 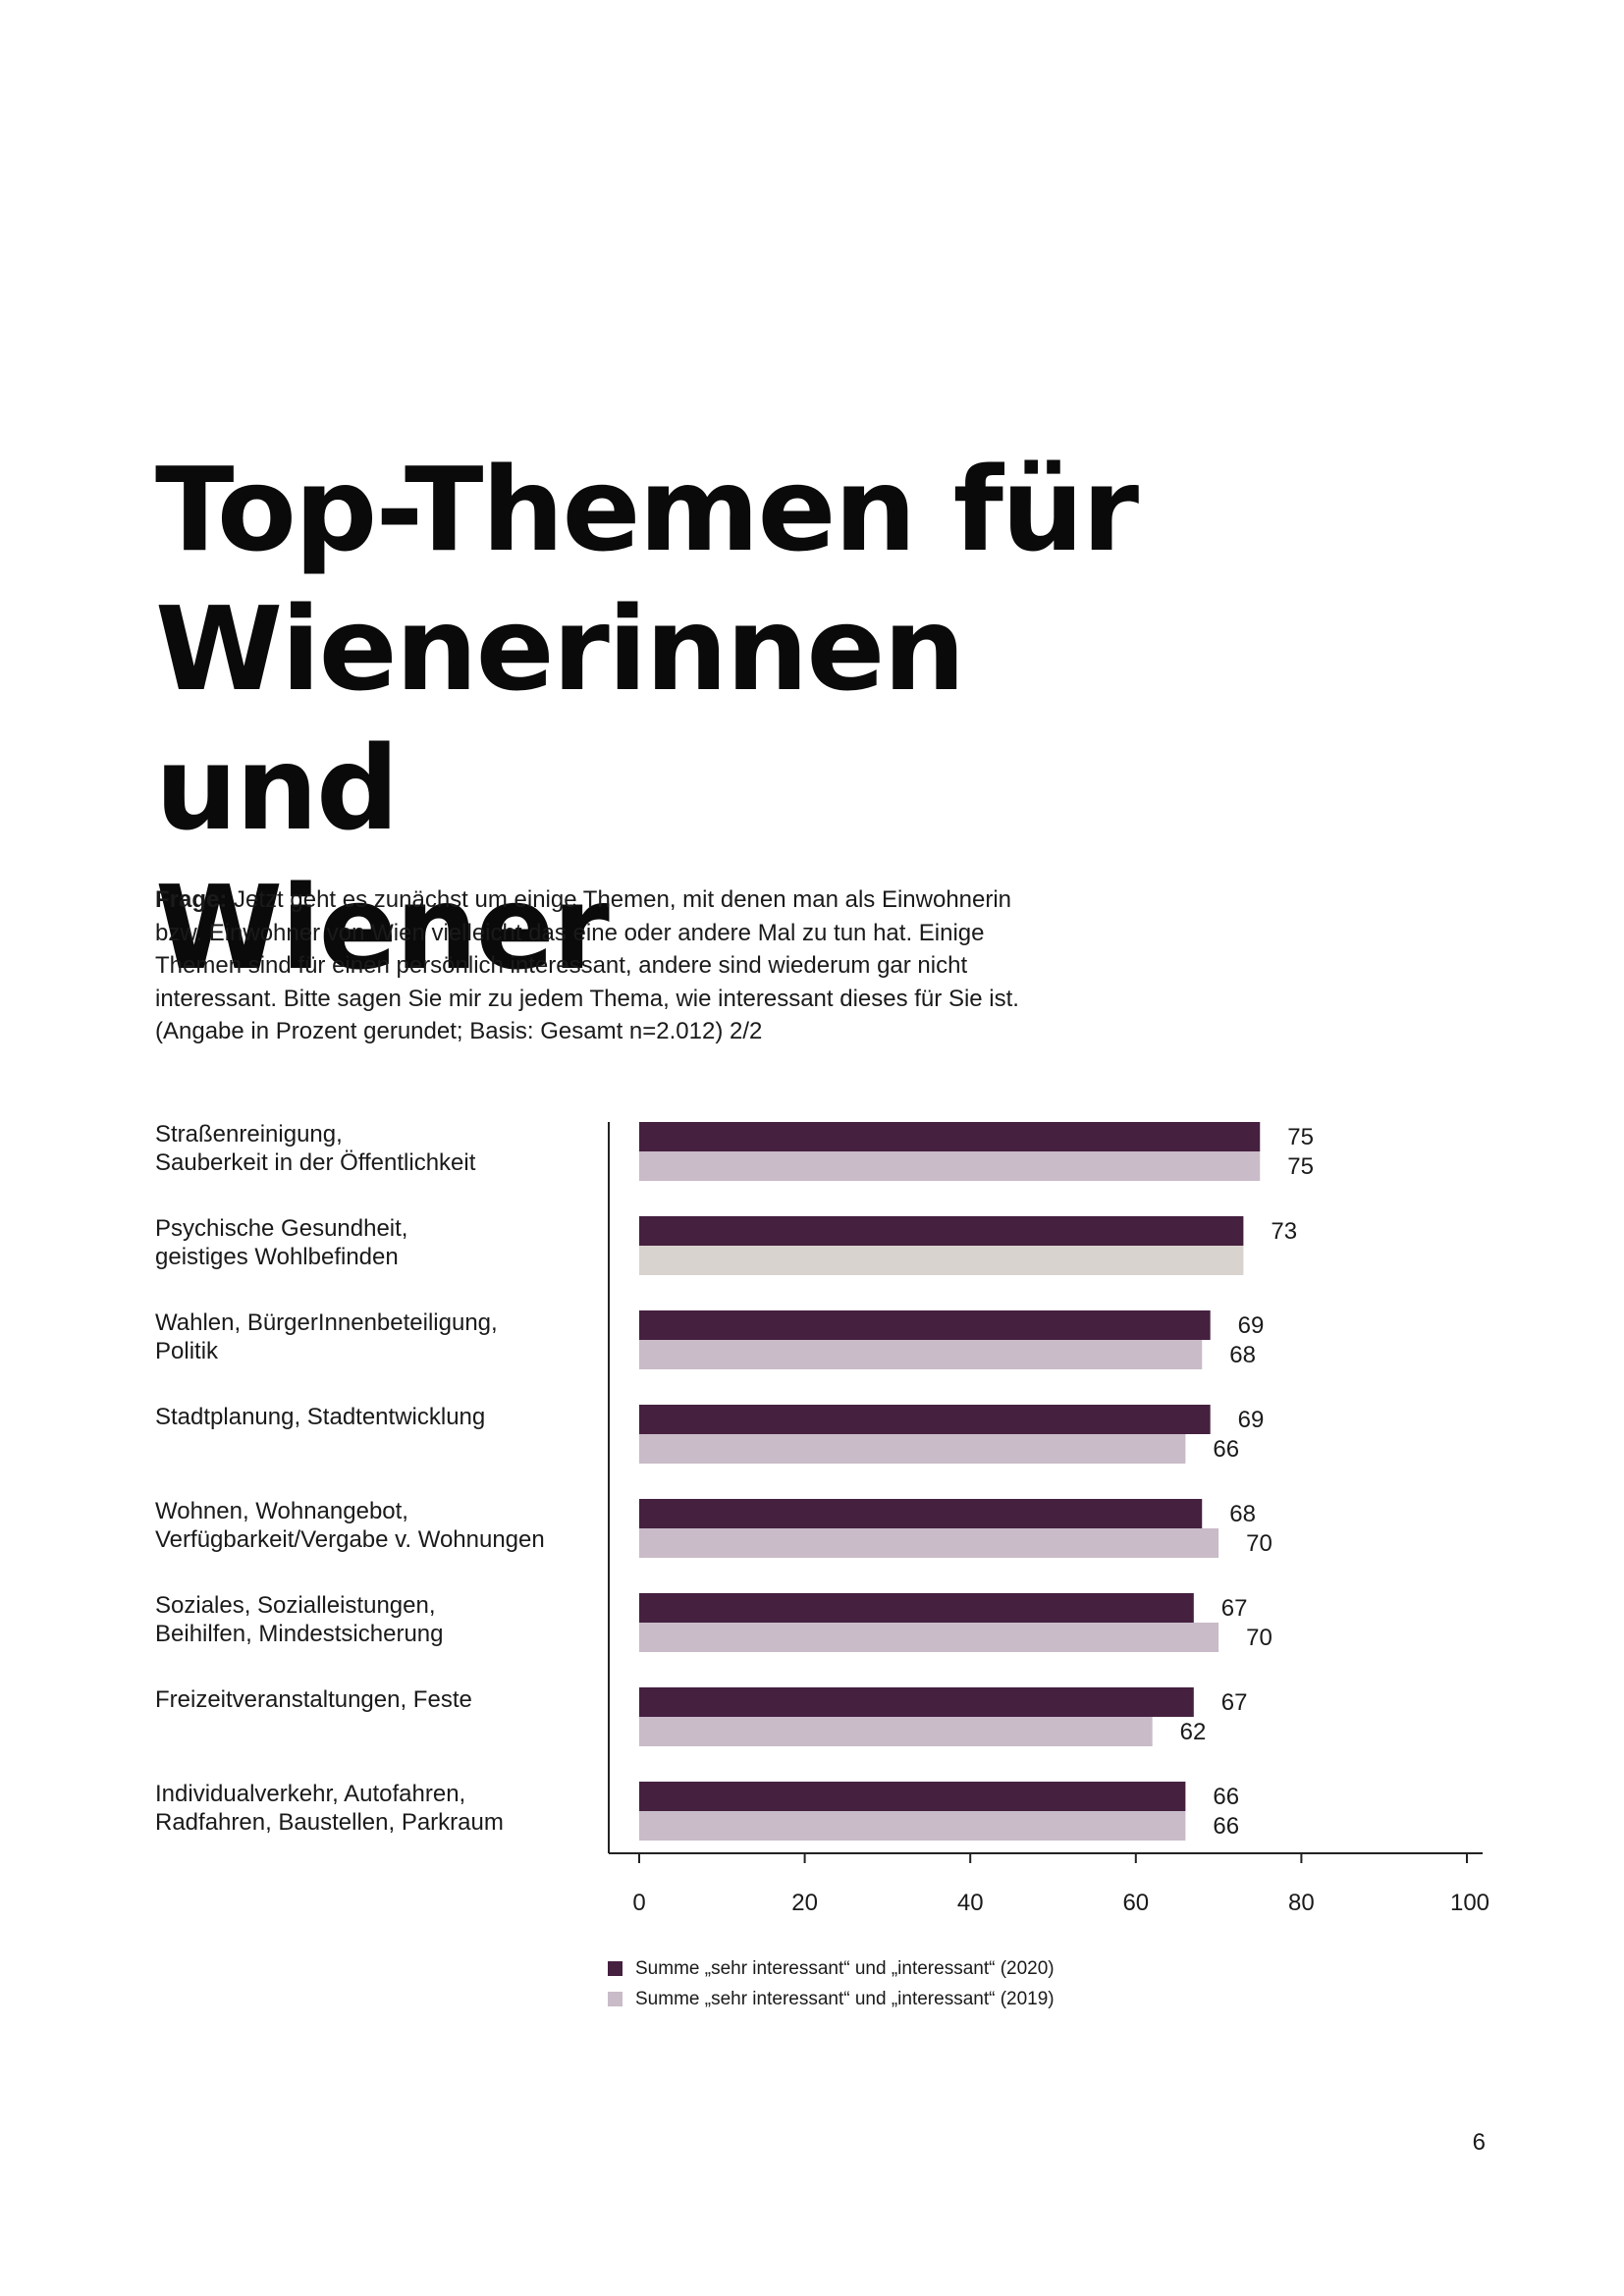 What do you see at coordinates (281, 1228) in the screenshot?
I see `category-label-line: Psychische Gesundheit,` at bounding box center [281, 1228].